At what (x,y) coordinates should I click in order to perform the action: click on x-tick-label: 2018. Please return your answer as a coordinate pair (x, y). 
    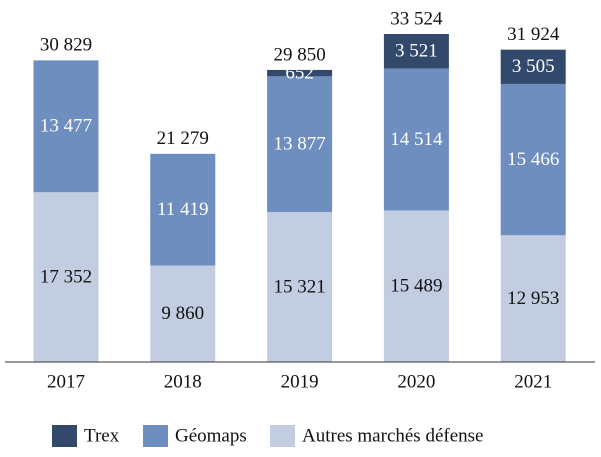
    Looking at the image, I should click on (183, 381).